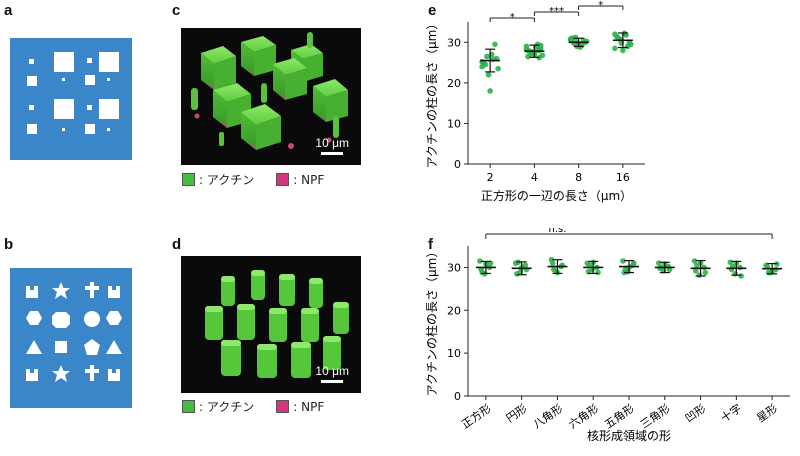 This screenshot has height=456, width=800. I want to click on x-tick-label: 8, so click(578, 177).